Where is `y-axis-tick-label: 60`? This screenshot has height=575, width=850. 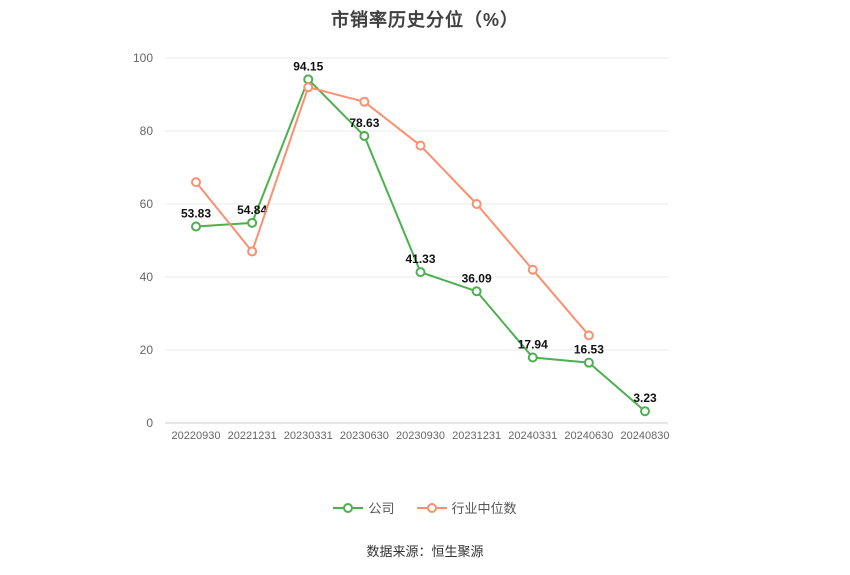 y-axis-tick-label: 60 is located at coordinates (147, 204).